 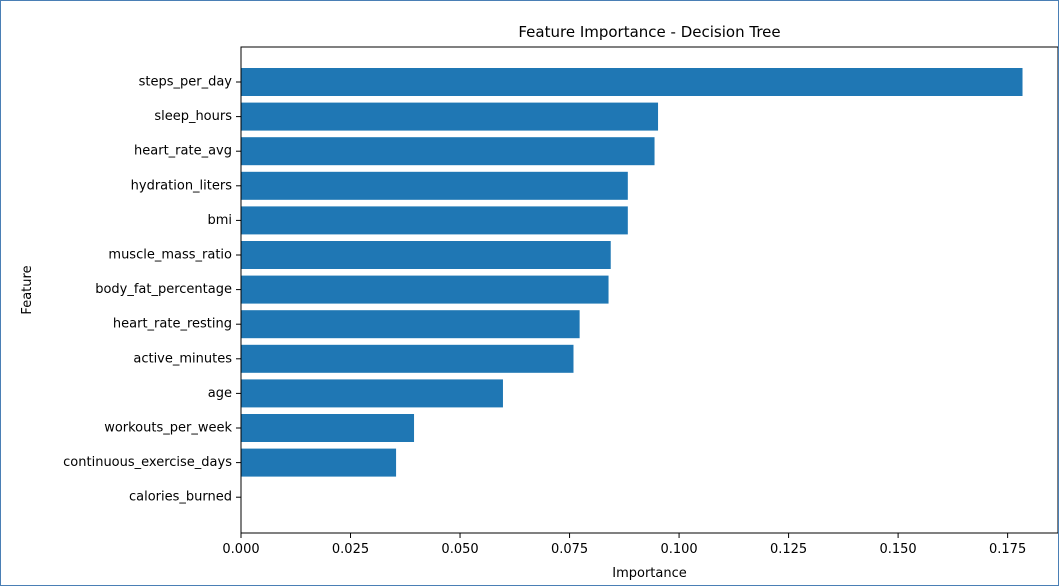 I want to click on chart-title: Feature Importance - Decision Tree, so click(x=649, y=32).